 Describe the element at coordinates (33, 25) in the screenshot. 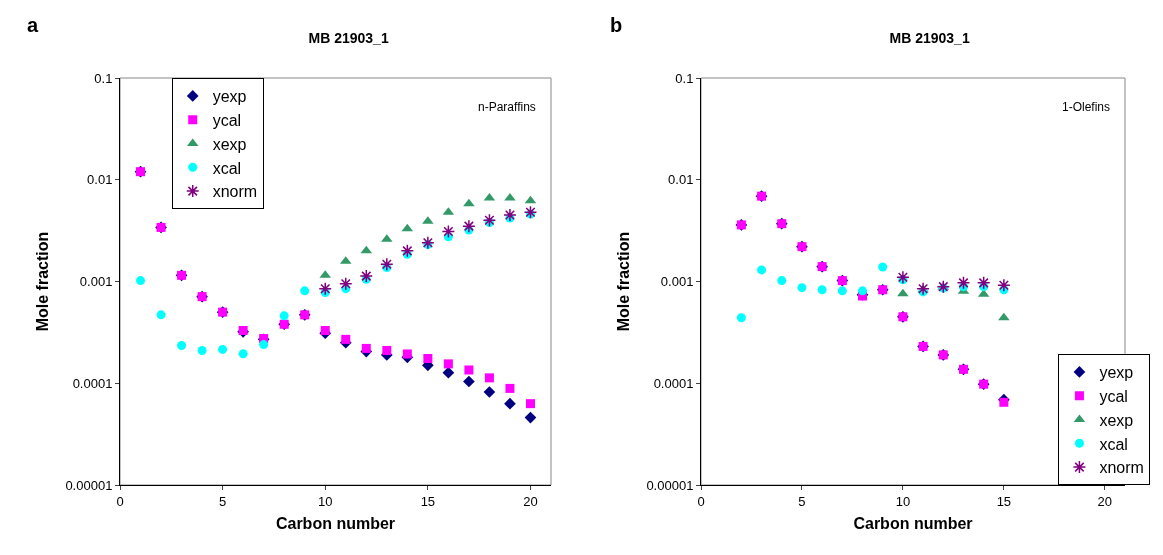

I see `text: a` at that location.